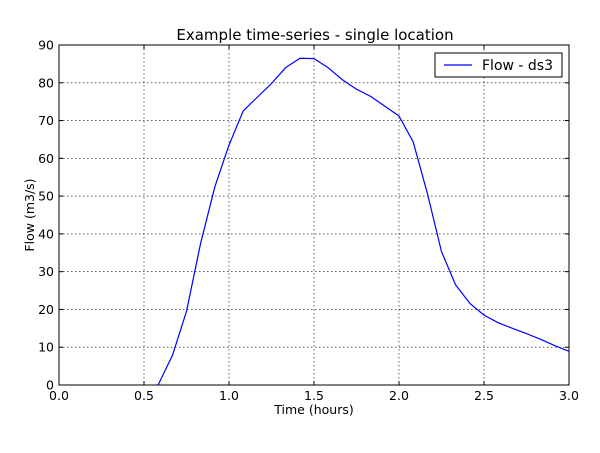 The image size is (600, 453). I want to click on legend-label-flow-ds3: Flow - ds3, so click(517, 66).